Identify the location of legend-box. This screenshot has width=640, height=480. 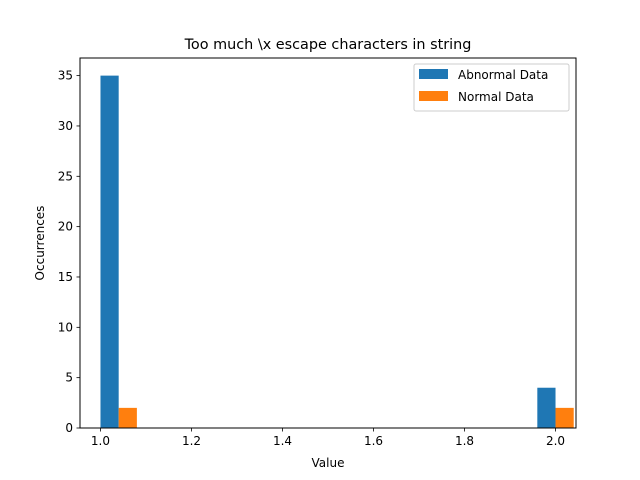
(491, 87).